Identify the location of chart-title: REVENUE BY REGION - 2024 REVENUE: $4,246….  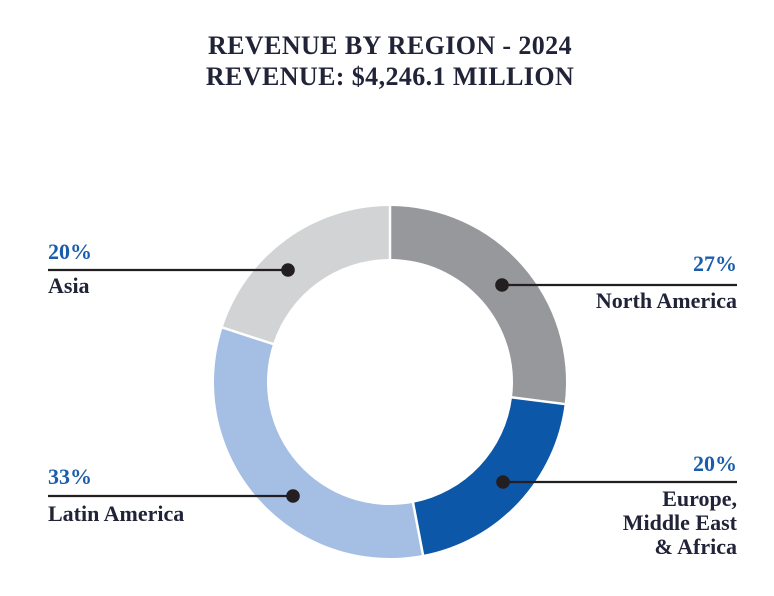
(388, 61).